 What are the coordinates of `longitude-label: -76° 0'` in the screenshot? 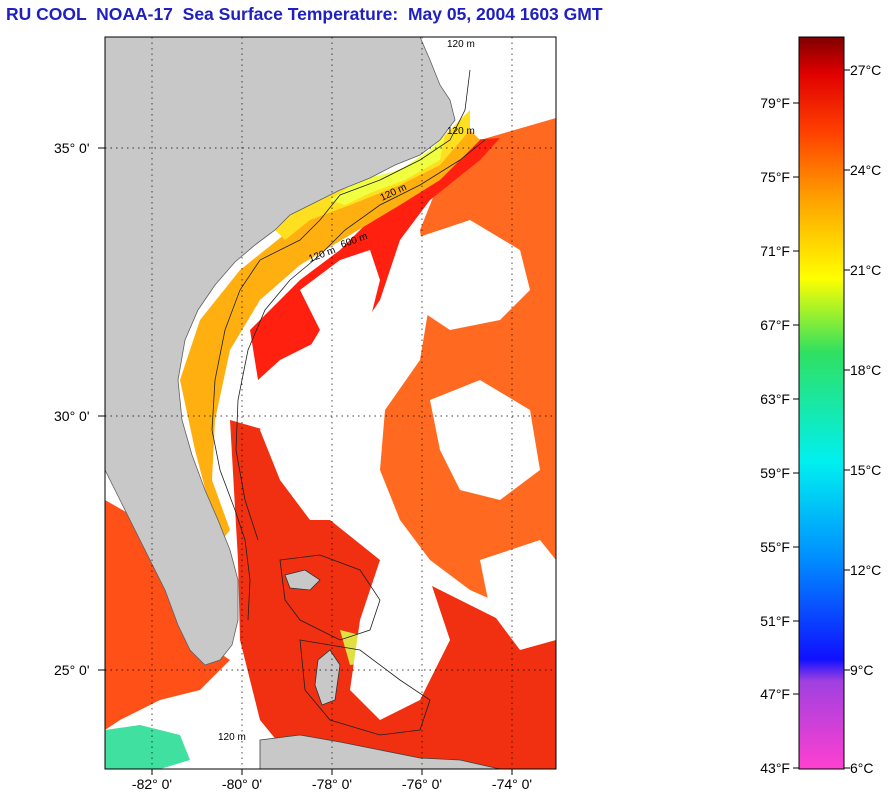 It's located at (422, 784).